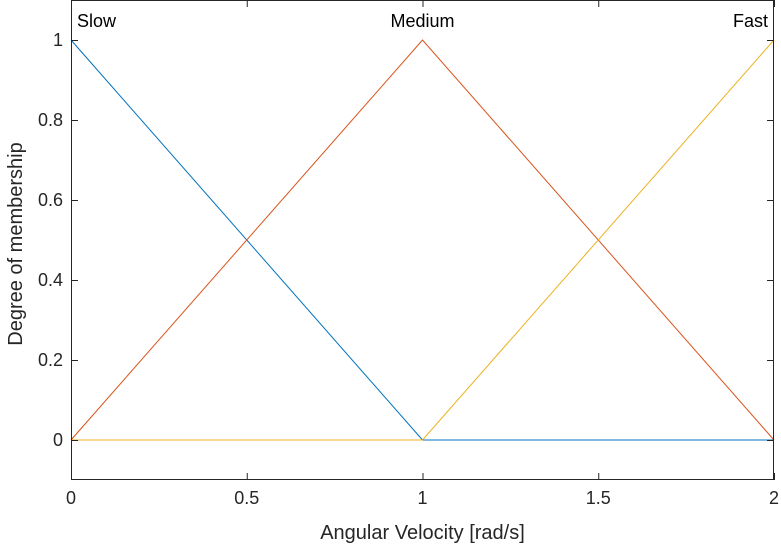 Image resolution: width=781 pixels, height=547 pixels. What do you see at coordinates (50, 360) in the screenshot?
I see `y-tick-label: 0.2` at bounding box center [50, 360].